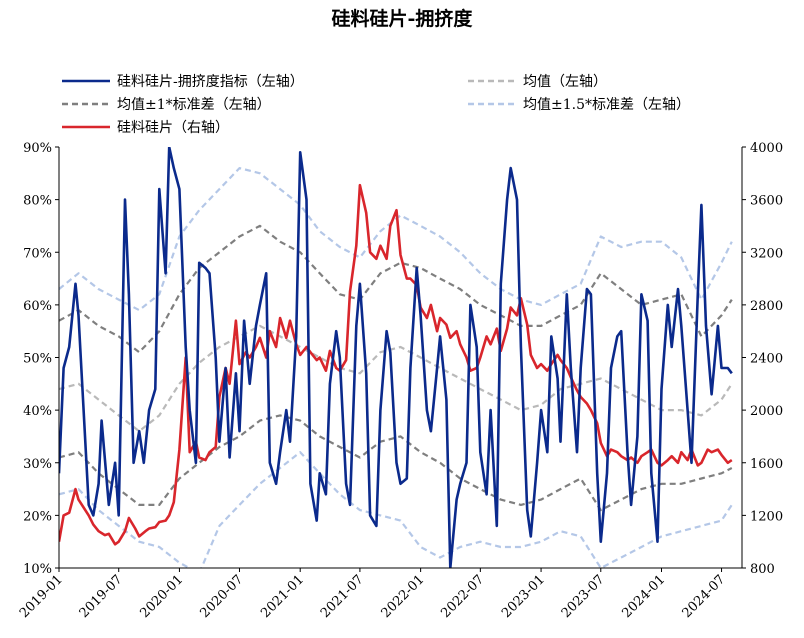  Describe the element at coordinates (762, 569) in the screenshot. I see `right-tick-label: 800` at that location.